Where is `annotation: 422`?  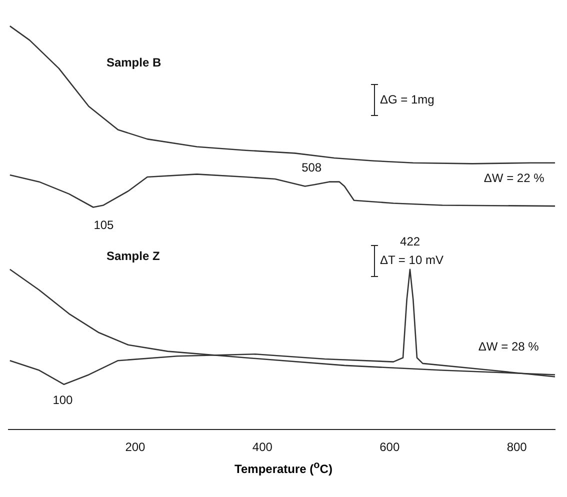 annotation: 422 is located at coordinates (410, 241).